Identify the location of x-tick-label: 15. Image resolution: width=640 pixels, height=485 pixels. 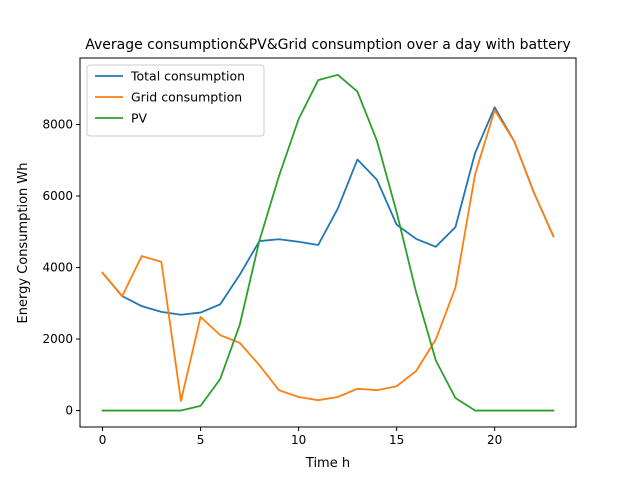
(396, 440).